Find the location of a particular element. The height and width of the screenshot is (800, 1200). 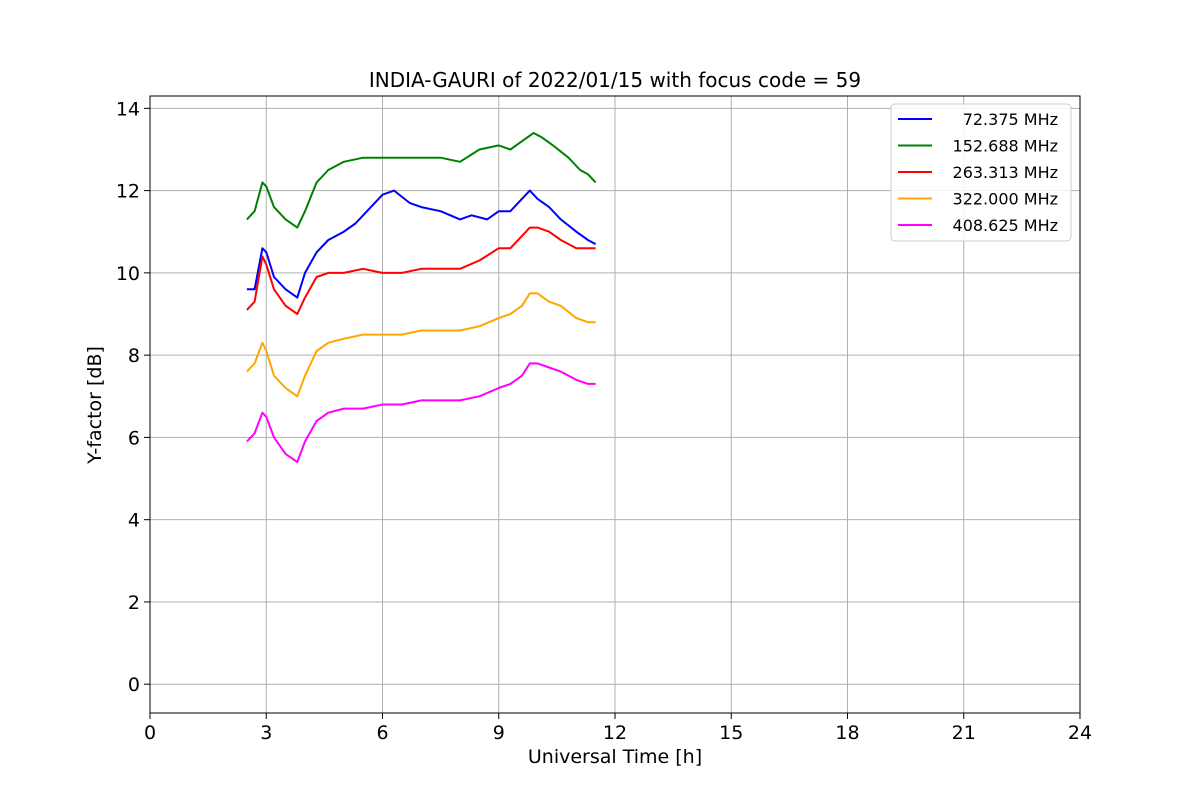

legend-label-1: 152.688 MHz is located at coordinates (1005, 146).